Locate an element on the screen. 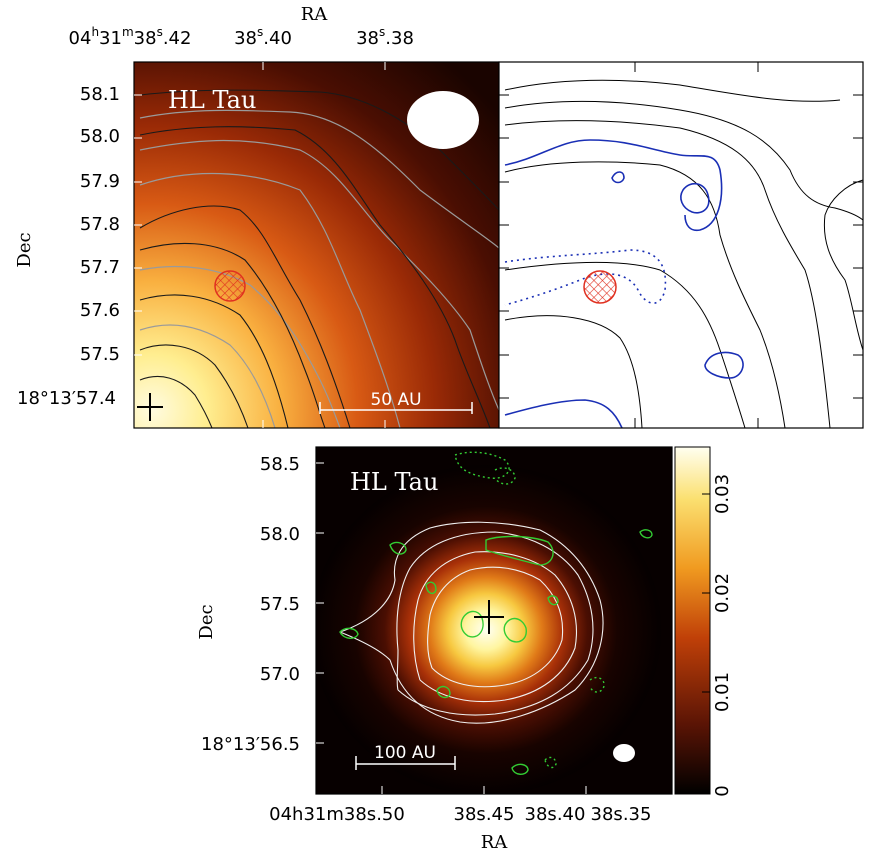 The image size is (869, 855). bottom-contours is located at coordinates (471, 622).